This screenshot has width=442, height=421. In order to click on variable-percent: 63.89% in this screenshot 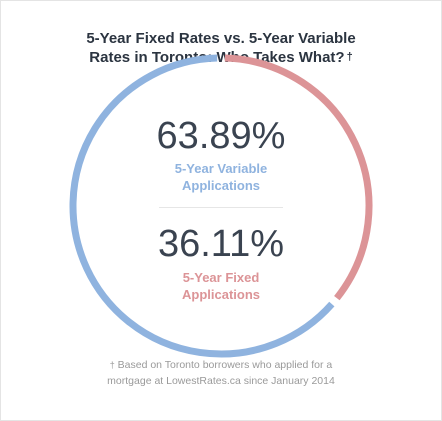, I will do `click(221, 136)`.